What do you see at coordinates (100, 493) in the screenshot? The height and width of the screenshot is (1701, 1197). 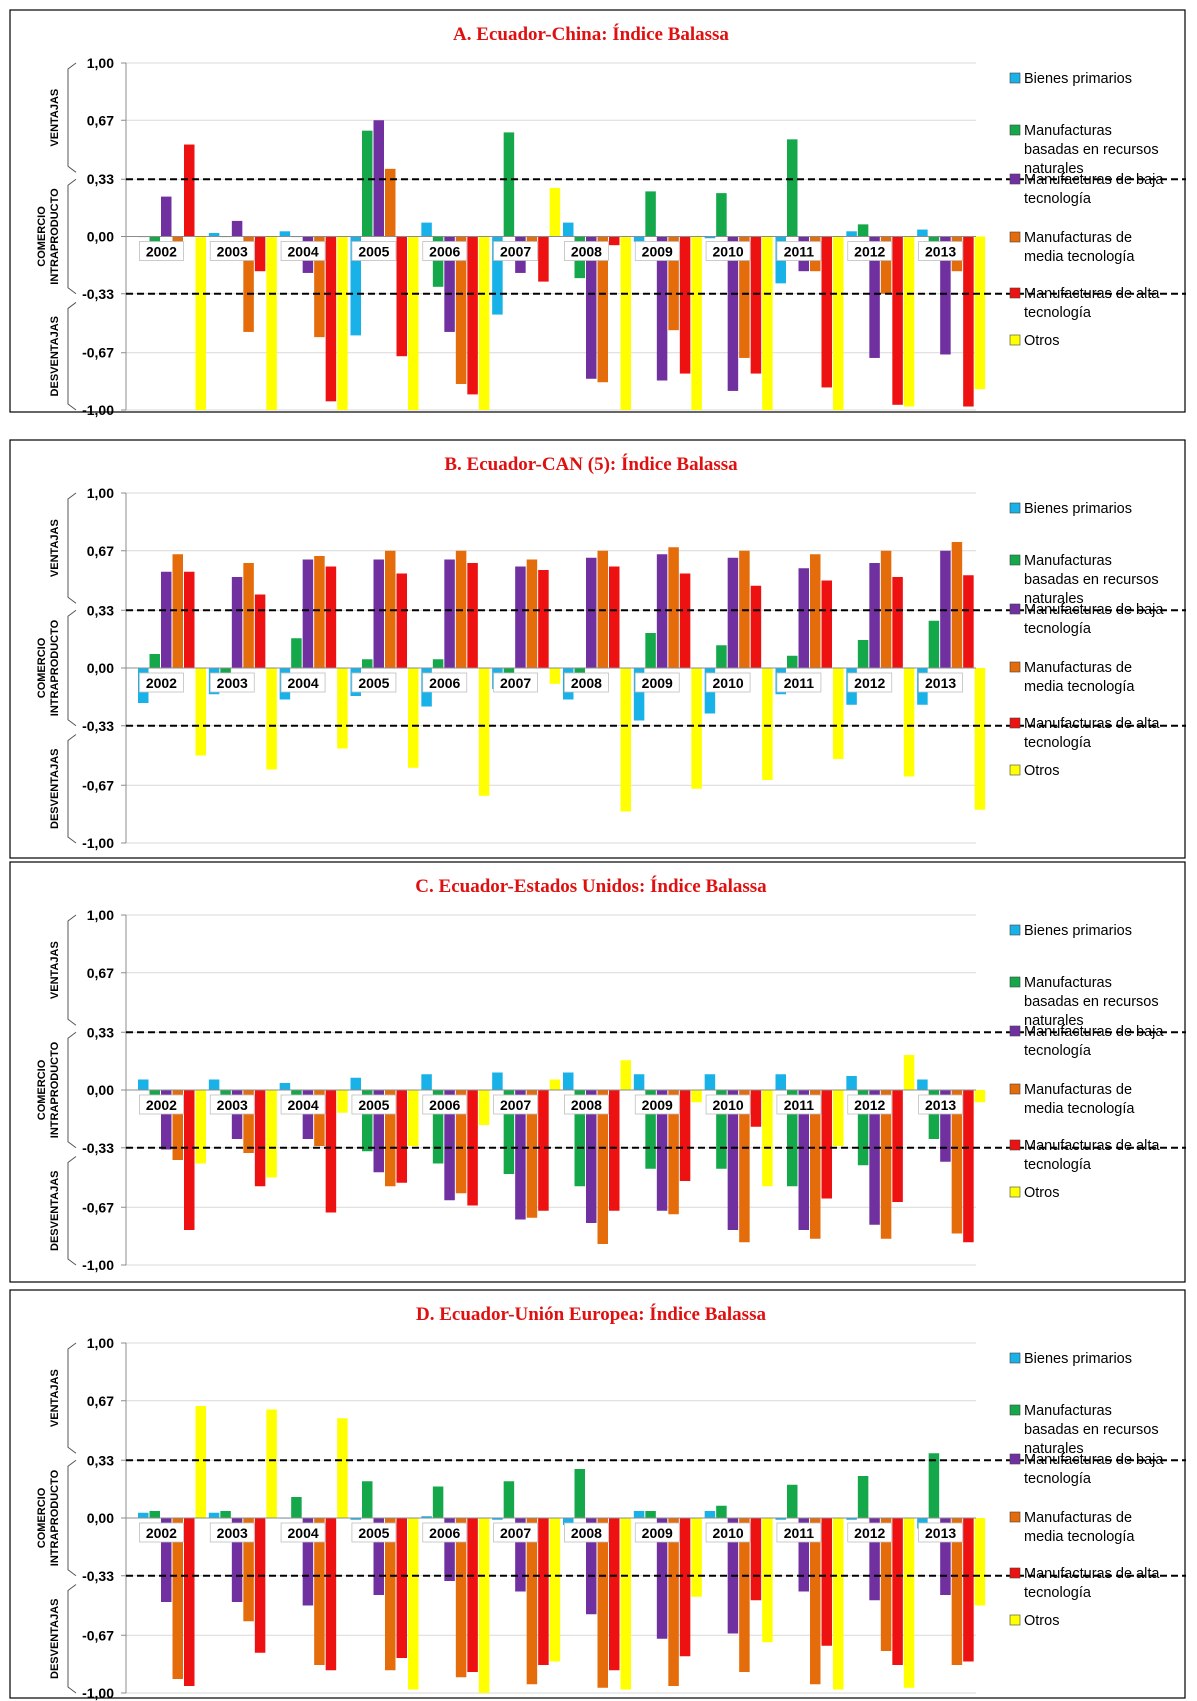 I see `y-tick-label: 1,00` at bounding box center [100, 493].